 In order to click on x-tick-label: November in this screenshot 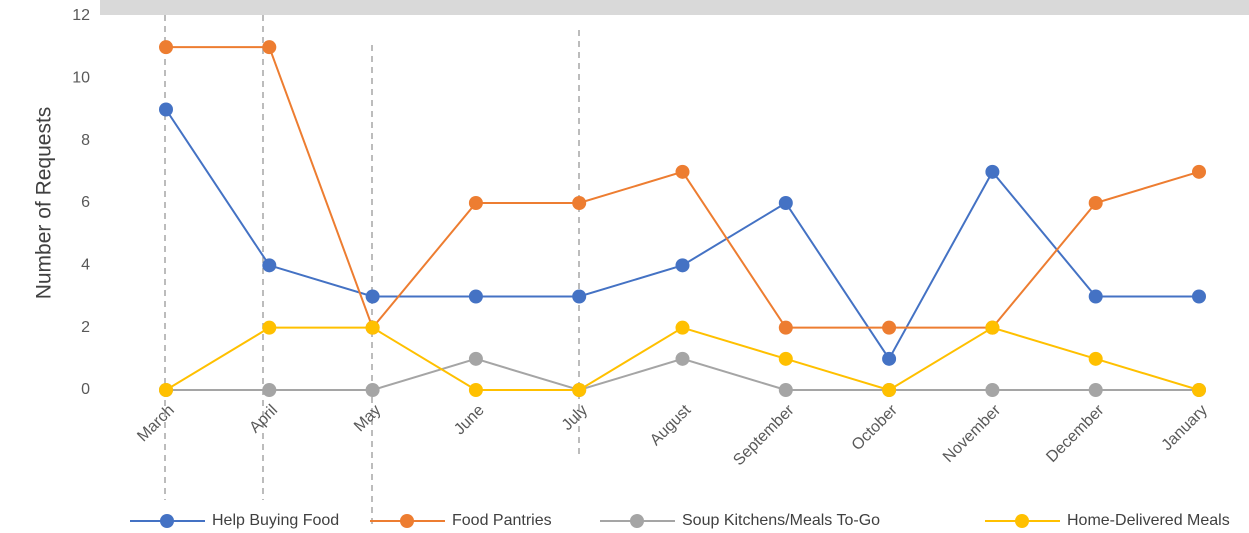, I will do `click(972, 433)`.